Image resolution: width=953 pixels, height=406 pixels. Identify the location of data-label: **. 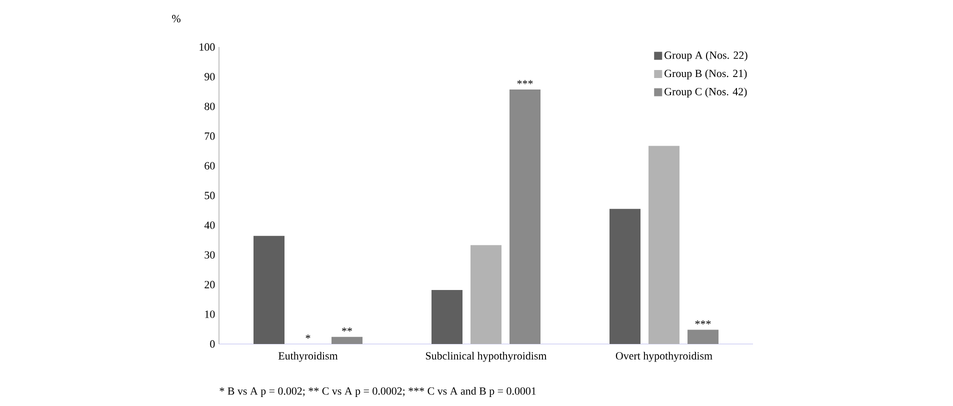
(347, 330).